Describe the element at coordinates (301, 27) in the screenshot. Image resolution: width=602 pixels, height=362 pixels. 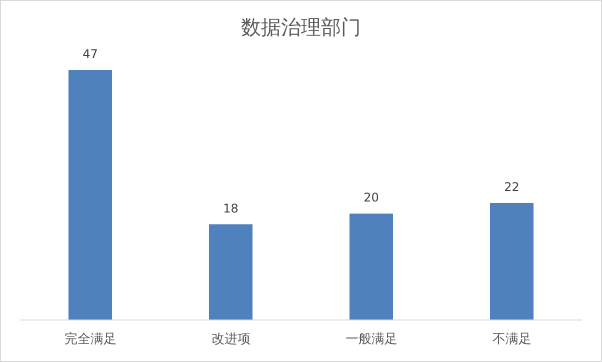
I see `chart-title: 数据治理部门` at that location.